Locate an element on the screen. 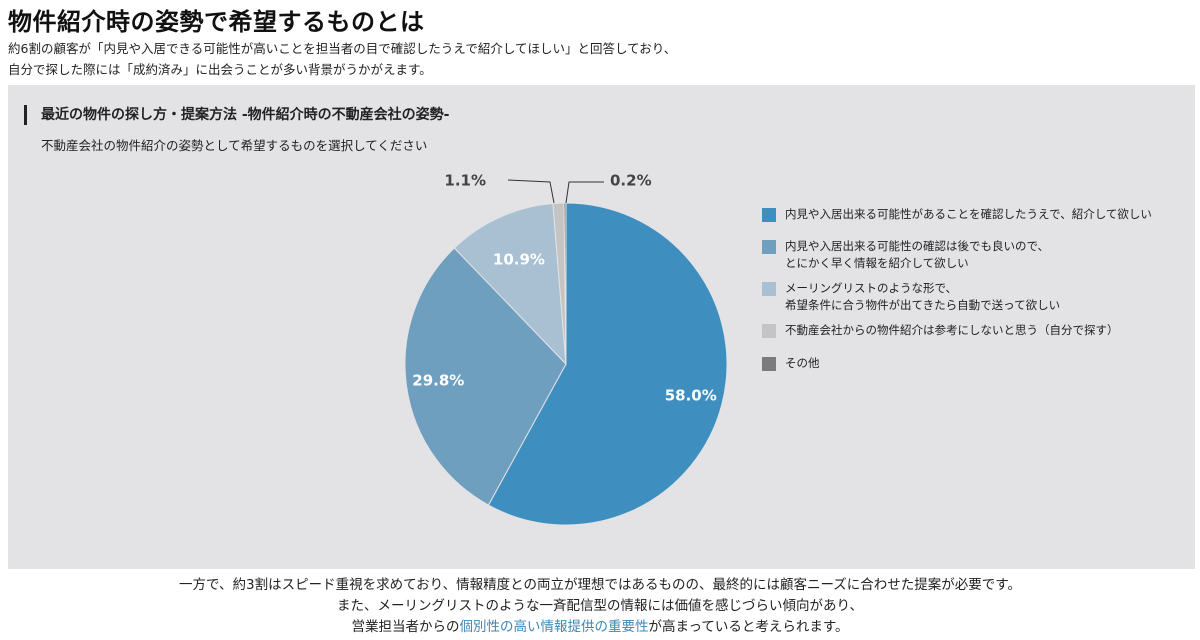  slice-label-3: 10.9% is located at coordinates (519, 259).